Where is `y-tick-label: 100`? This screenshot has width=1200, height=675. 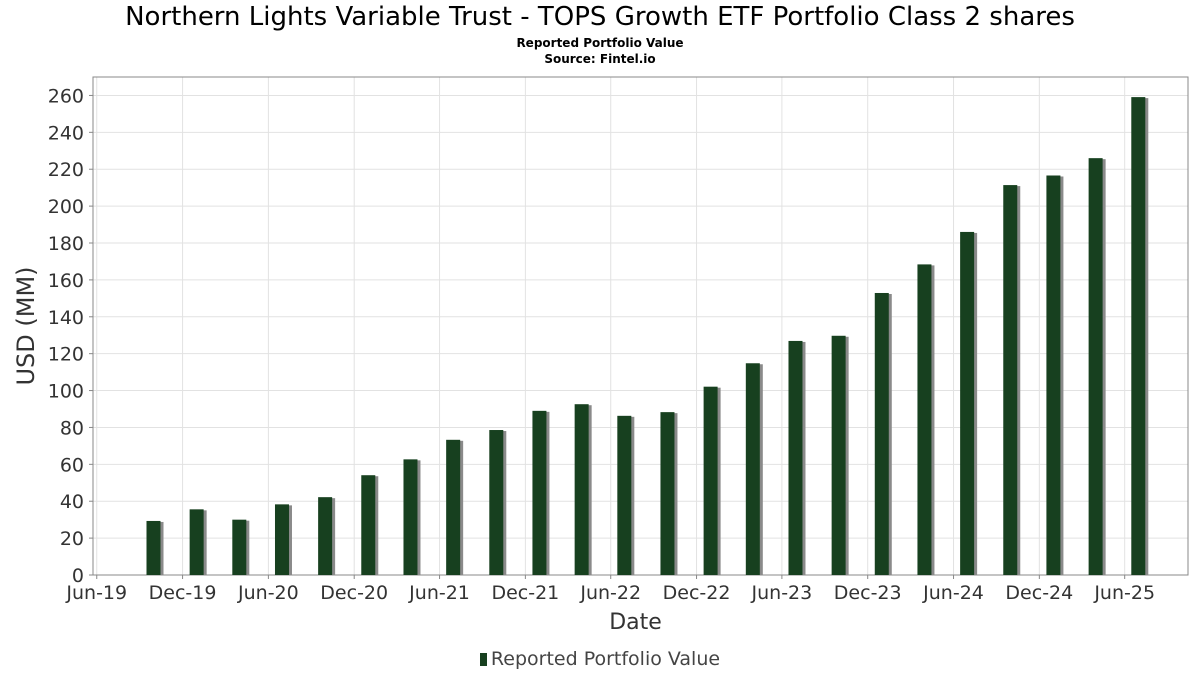 y-tick-label: 100 is located at coordinates (66, 392).